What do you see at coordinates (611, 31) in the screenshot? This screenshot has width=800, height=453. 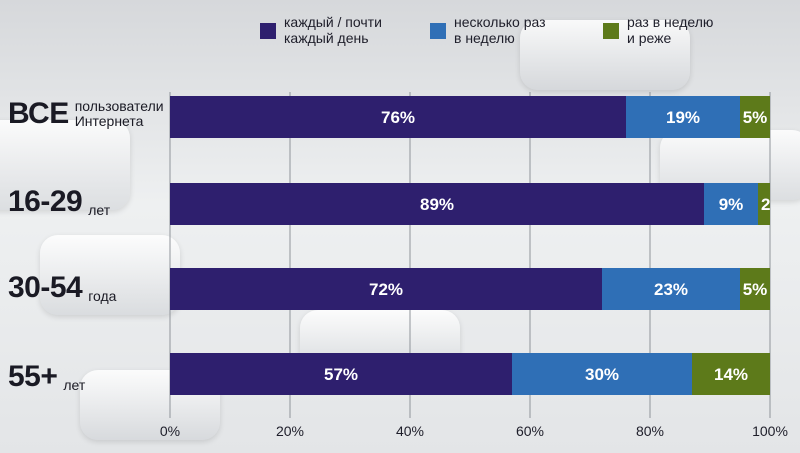 I see `legend-swatch-weekly-or-less` at bounding box center [611, 31].